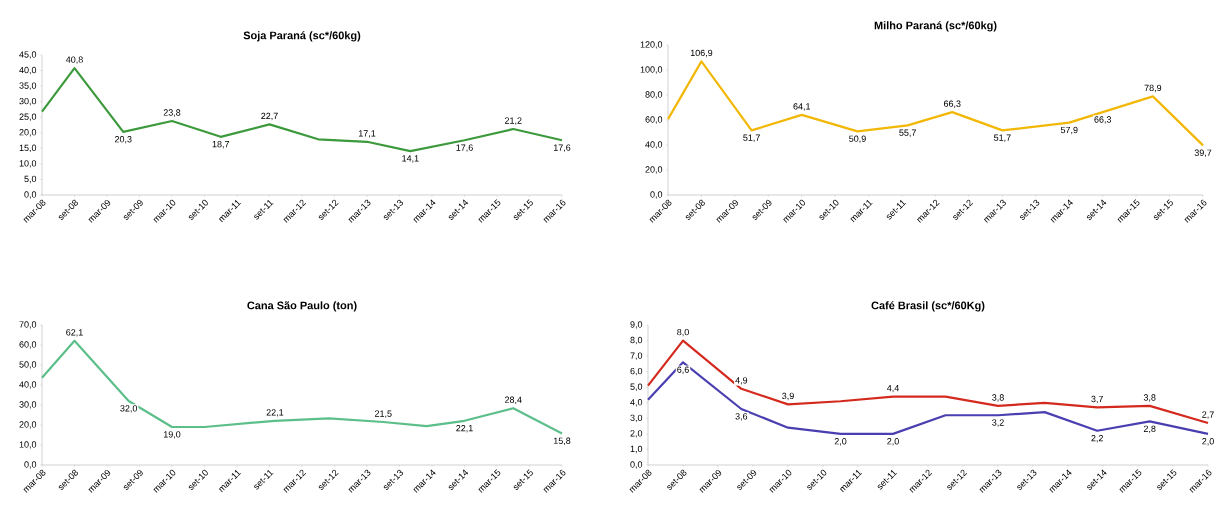 The width and height of the screenshot is (1224, 525). What do you see at coordinates (28, 325) in the screenshot?
I see `y-tick-label: 70,0` at bounding box center [28, 325].